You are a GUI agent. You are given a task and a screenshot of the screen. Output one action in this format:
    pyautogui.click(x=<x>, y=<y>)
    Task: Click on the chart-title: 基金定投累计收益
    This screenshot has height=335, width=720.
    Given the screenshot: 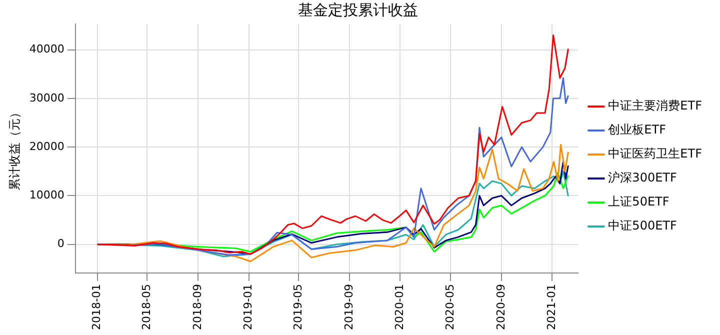 What is the action you would take?
    pyautogui.click(x=358, y=9)
    